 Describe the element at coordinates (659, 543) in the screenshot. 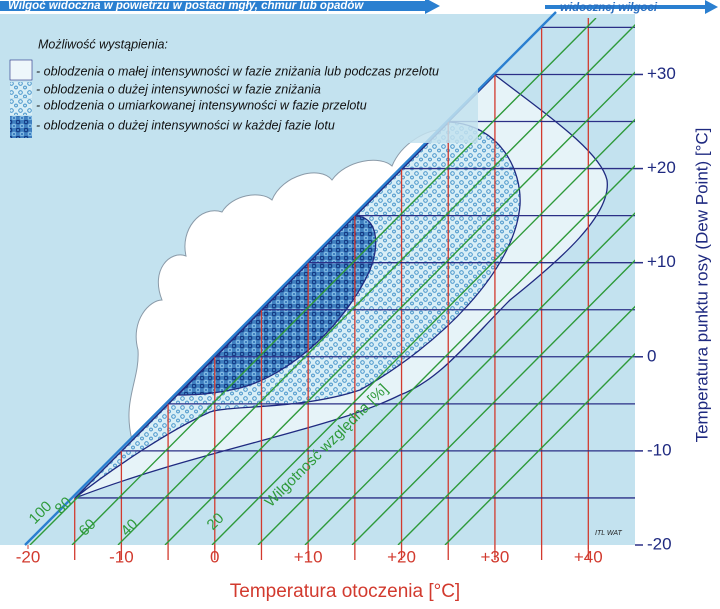

I see `y-tick-label: -20` at that location.